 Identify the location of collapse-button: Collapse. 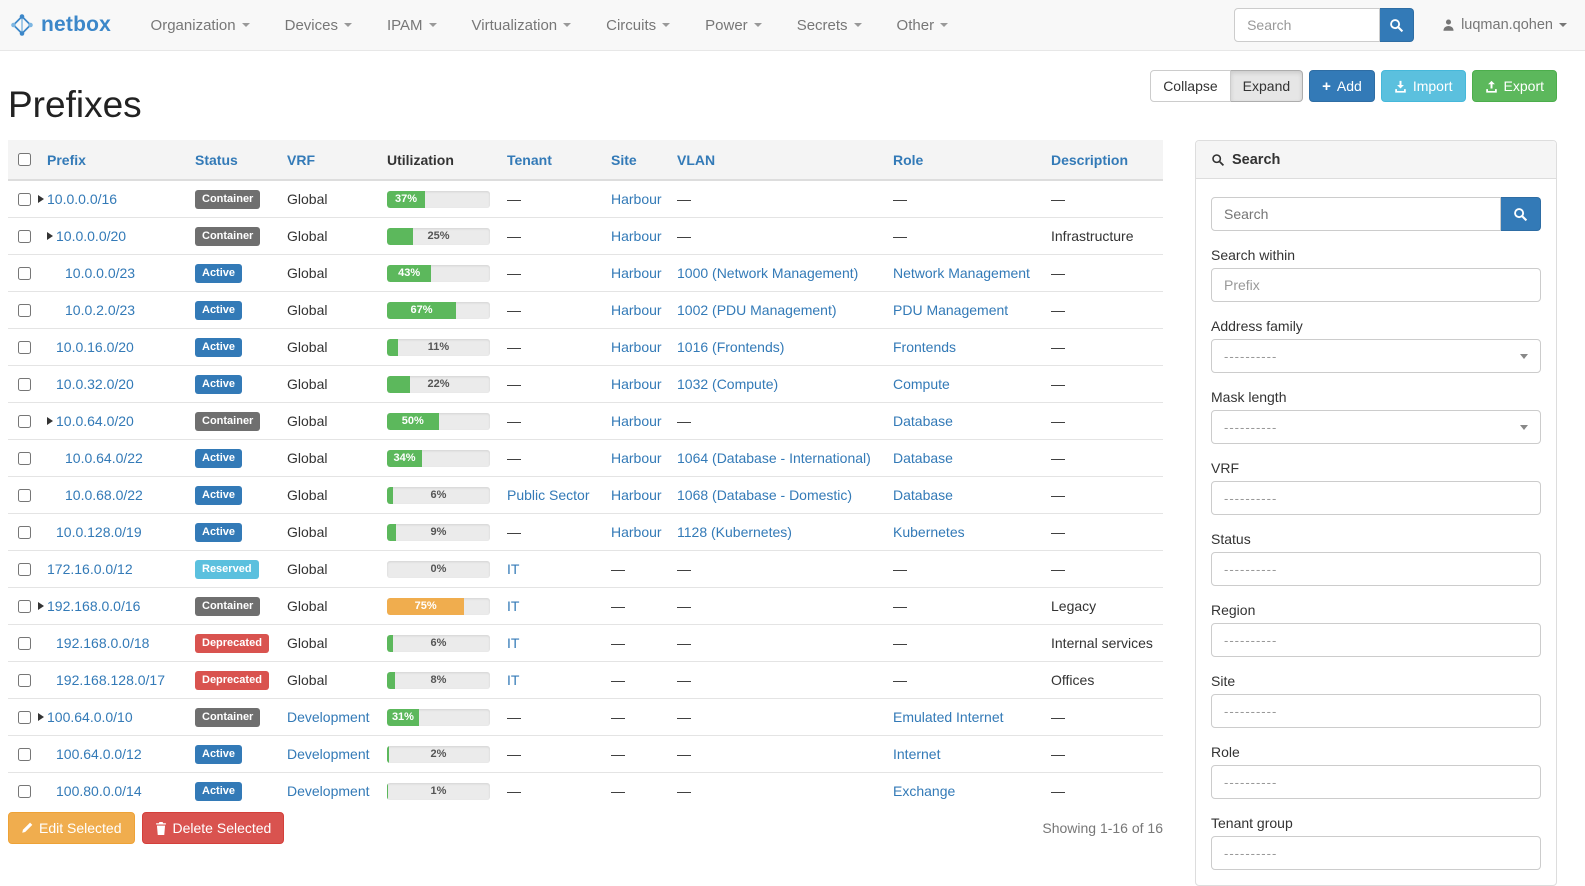
(1190, 86).